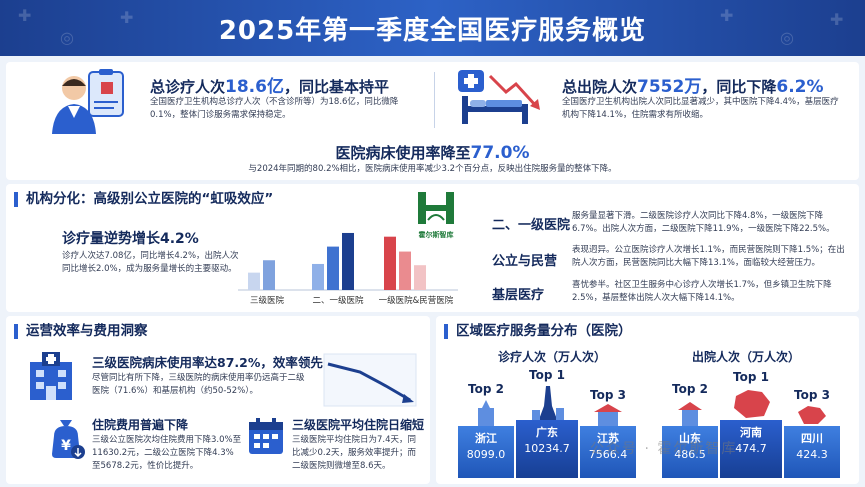 This screenshot has width=865, height=487. What do you see at coordinates (504, 101) in the screenshot?
I see `hospital-bed-decline-icon` at bounding box center [504, 101].